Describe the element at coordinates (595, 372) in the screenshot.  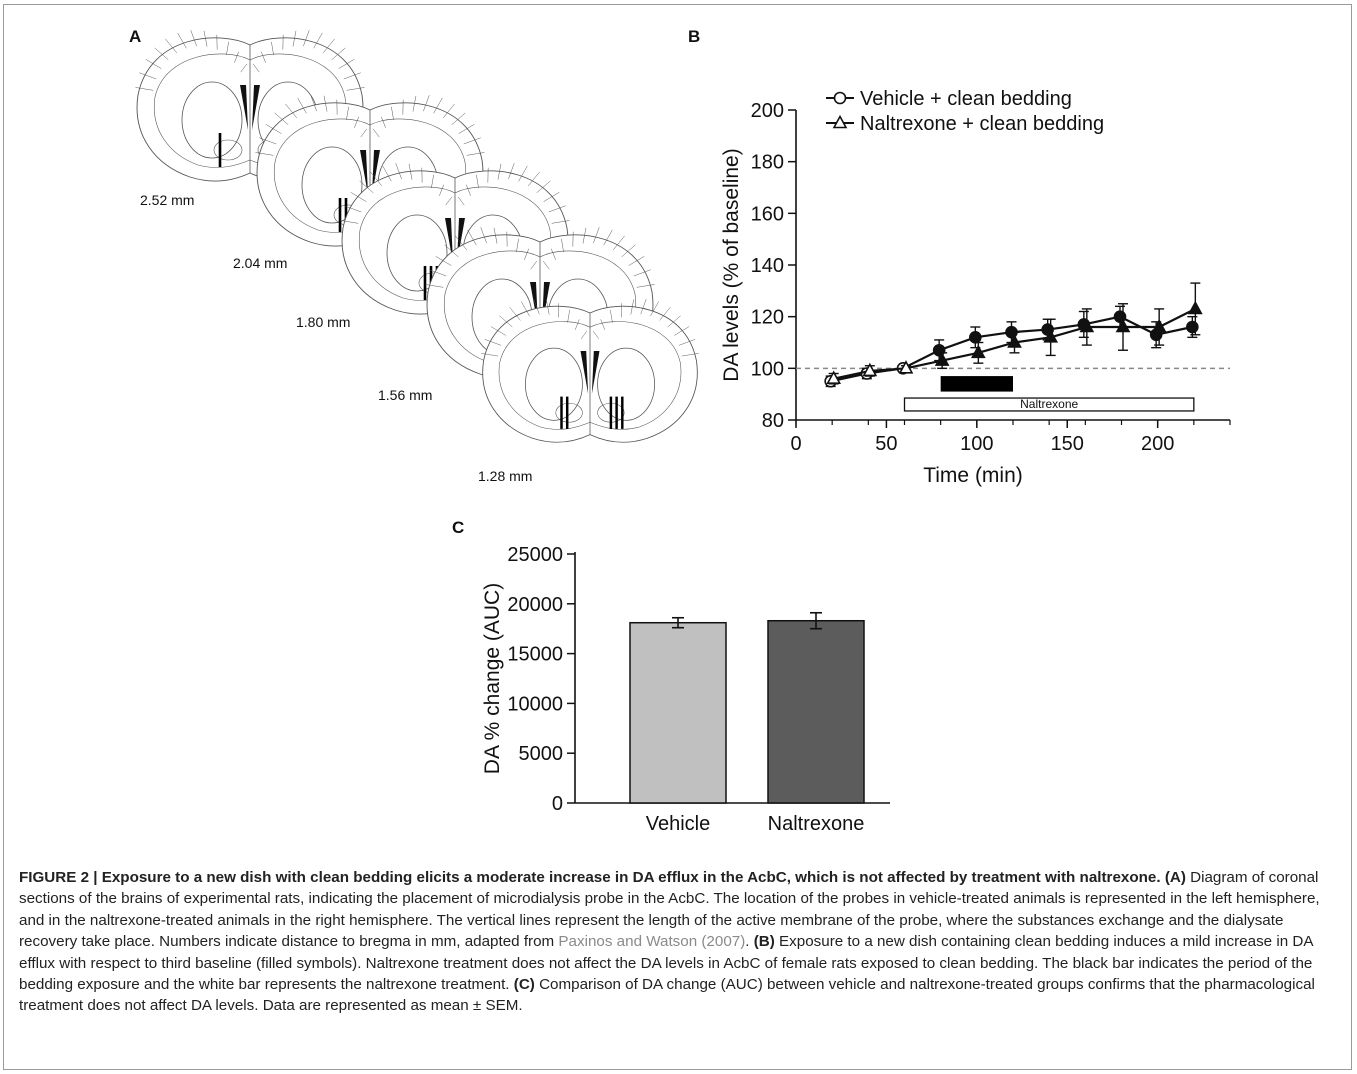
I see `right-ventricle` at that location.